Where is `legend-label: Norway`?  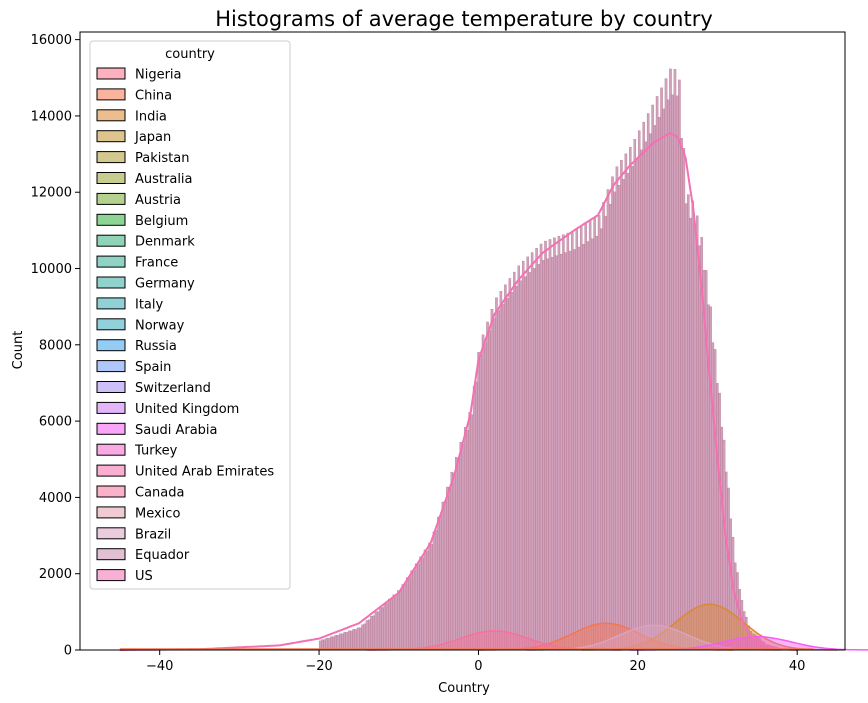 legend-label: Norway is located at coordinates (160, 325).